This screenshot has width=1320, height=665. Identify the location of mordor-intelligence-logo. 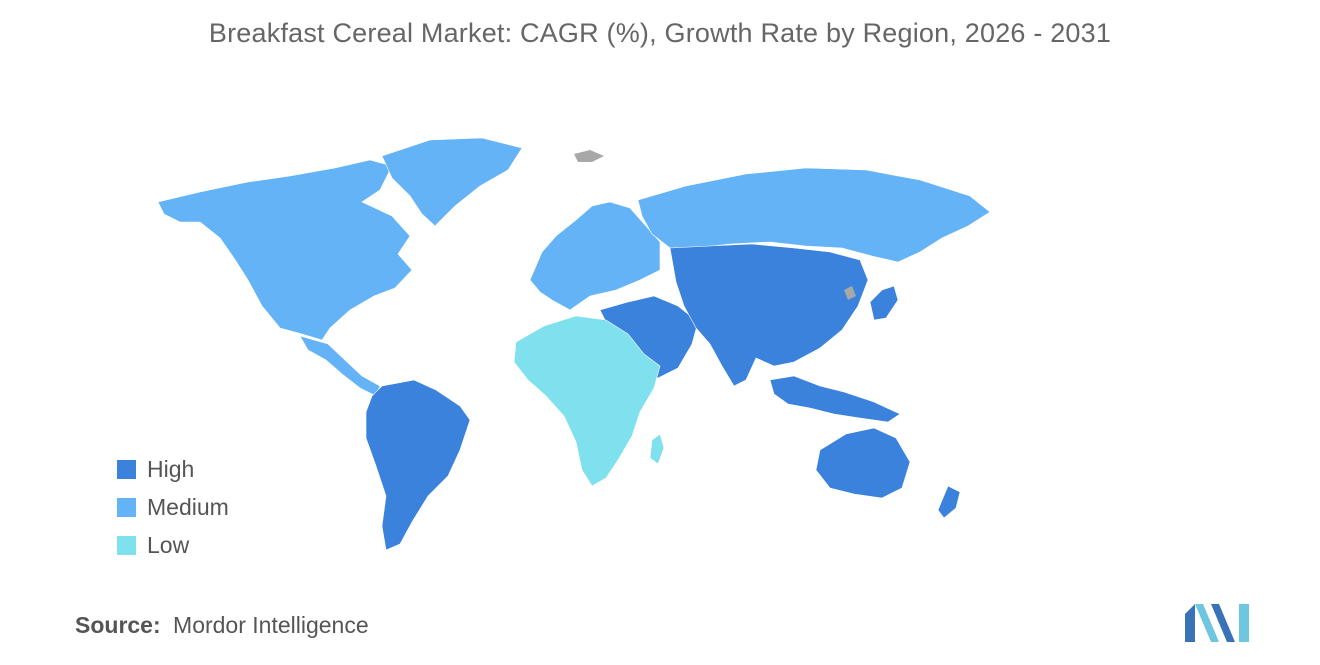
(1217, 623).